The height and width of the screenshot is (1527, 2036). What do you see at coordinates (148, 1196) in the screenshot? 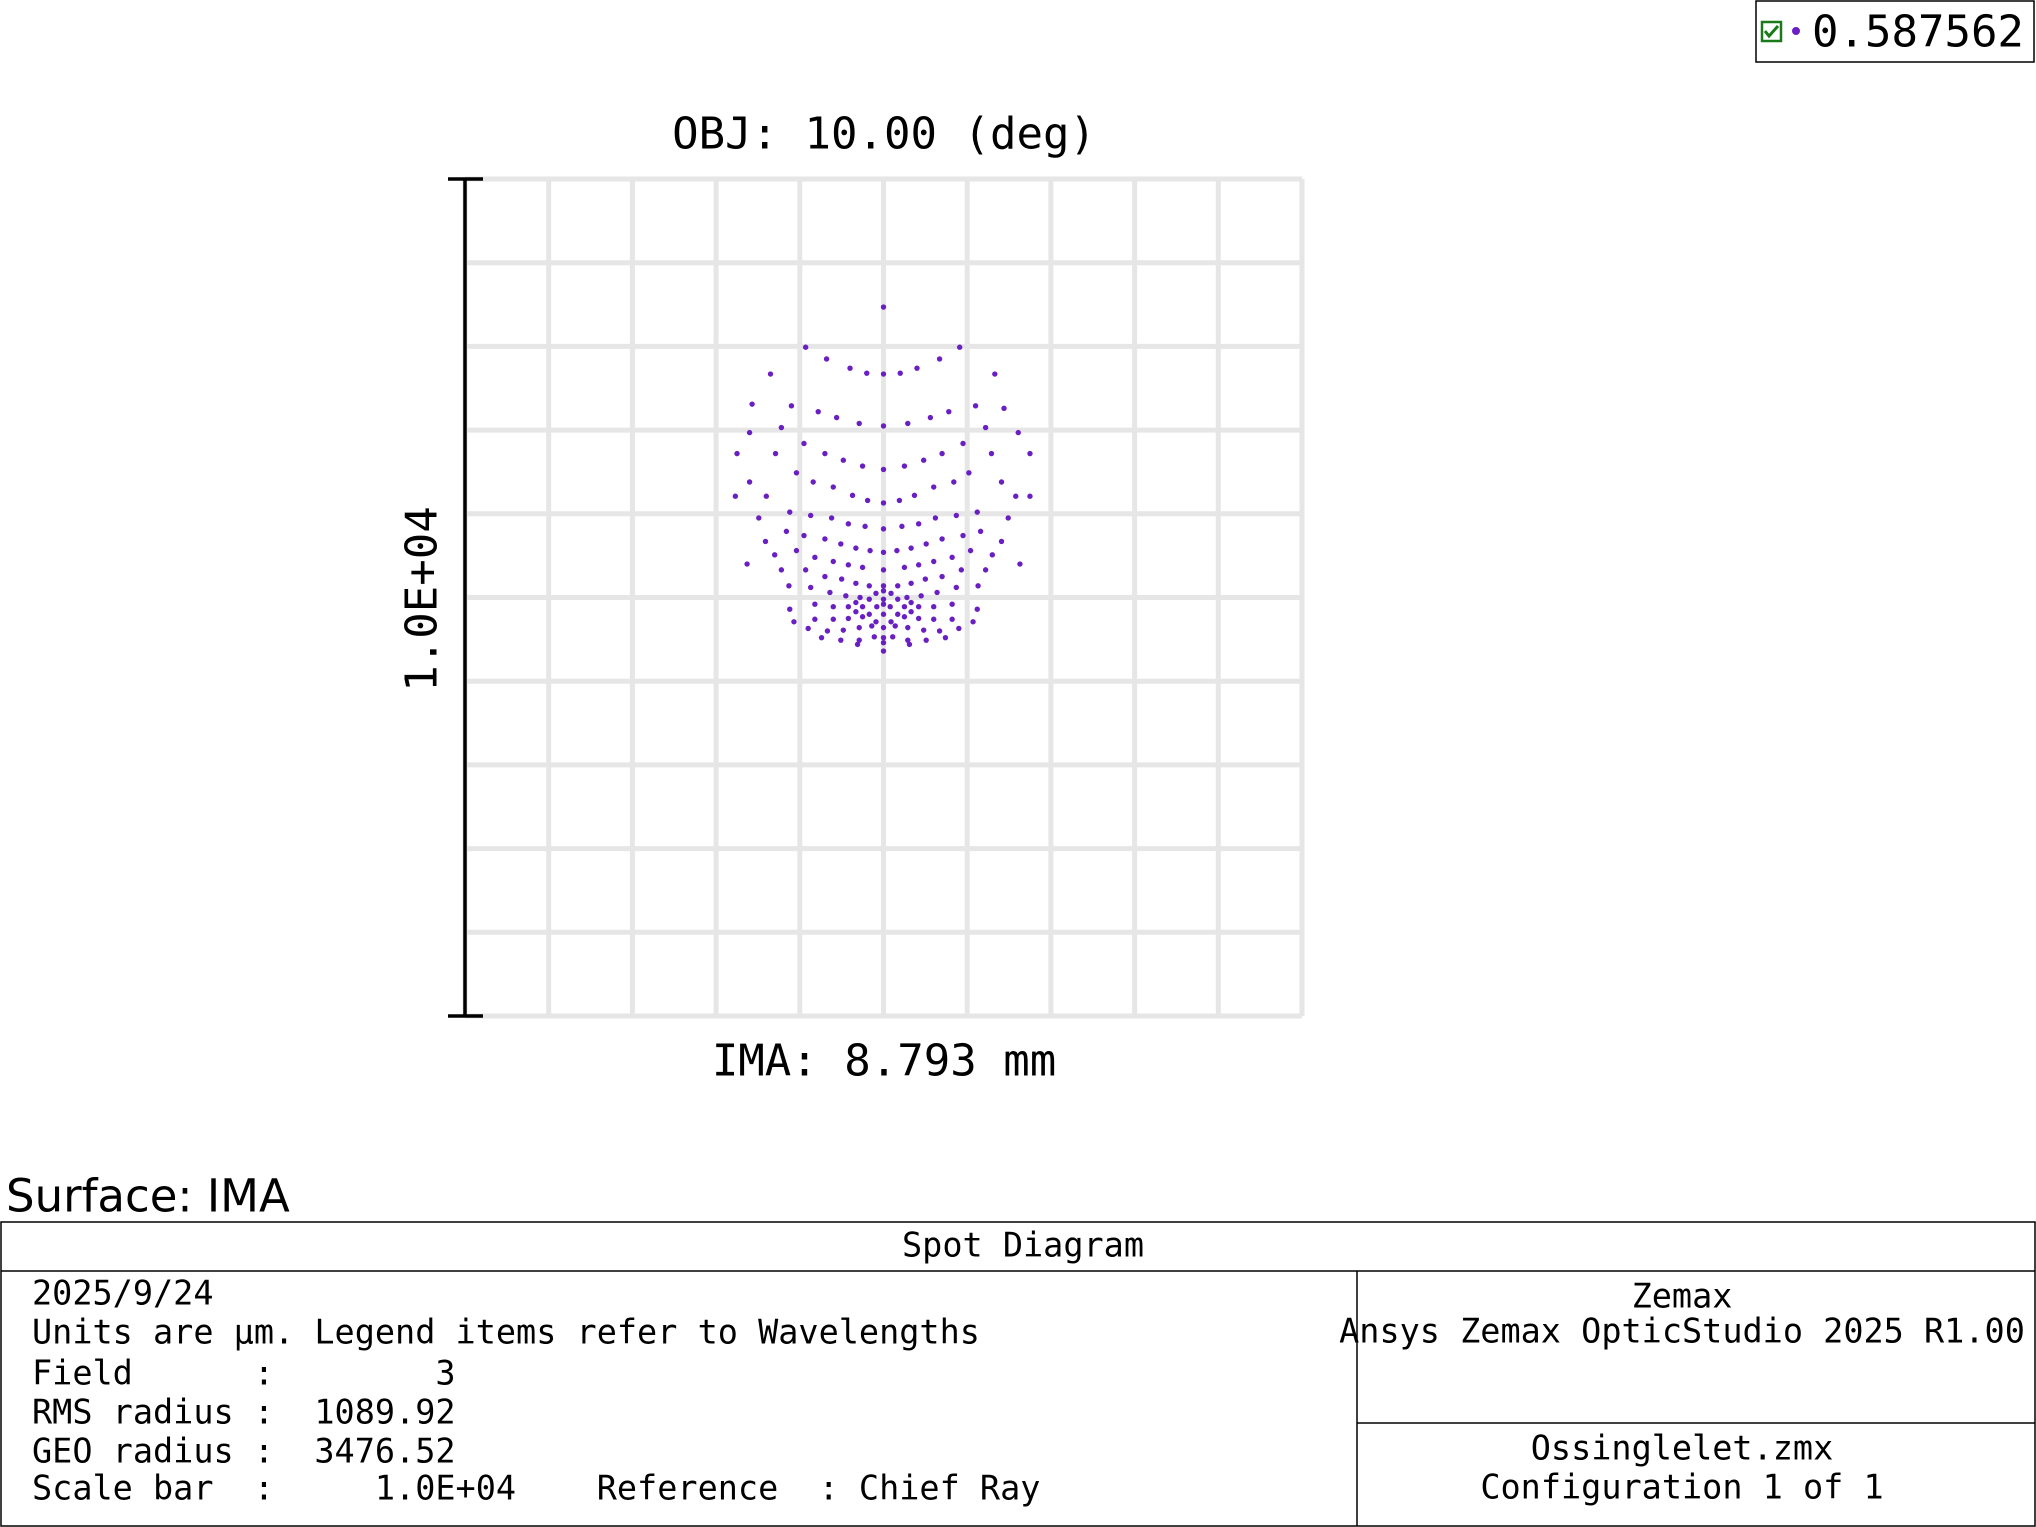
I see `surface-label: Surface: IMA` at bounding box center [148, 1196].